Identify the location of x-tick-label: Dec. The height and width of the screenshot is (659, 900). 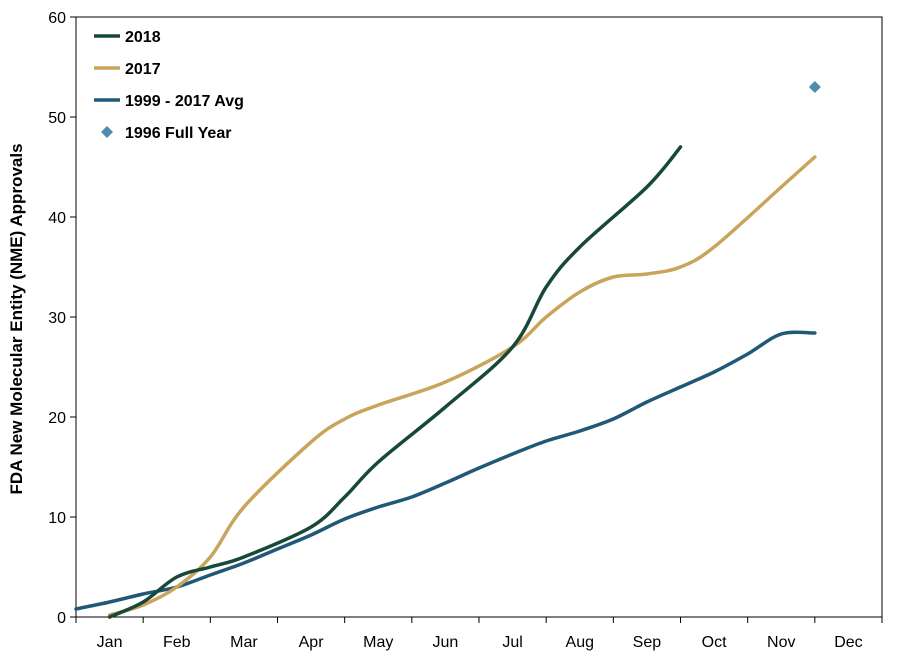
(848, 642).